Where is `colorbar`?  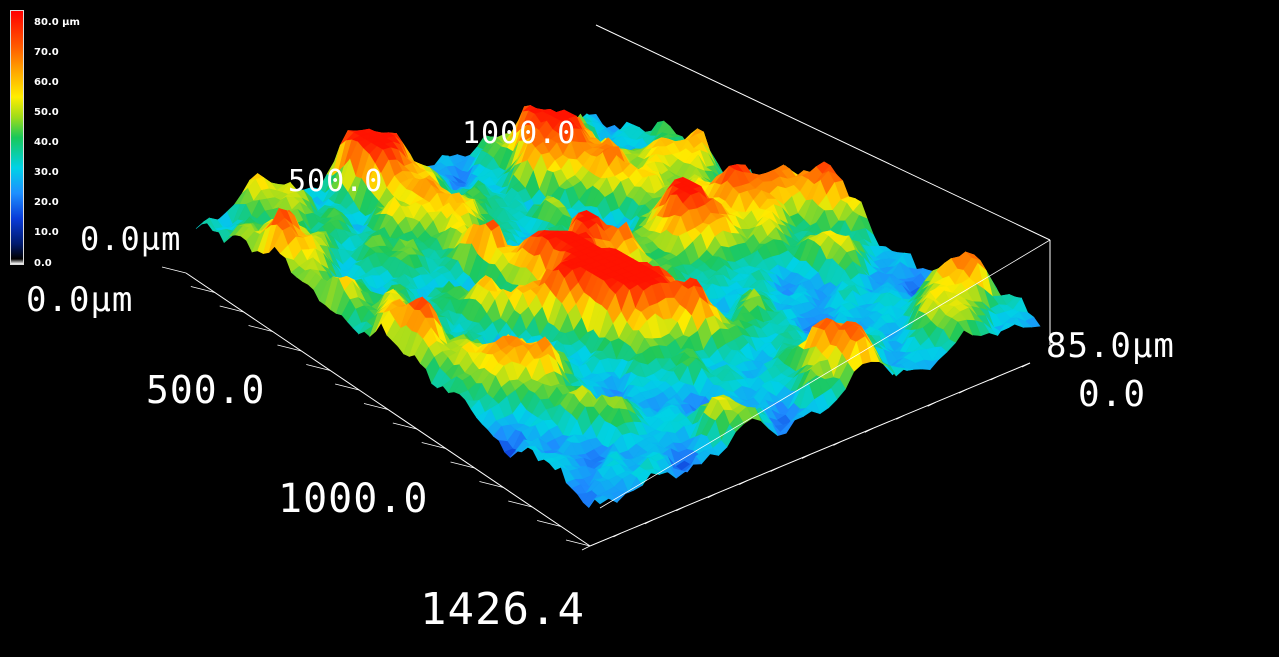 colorbar is located at coordinates (17, 137).